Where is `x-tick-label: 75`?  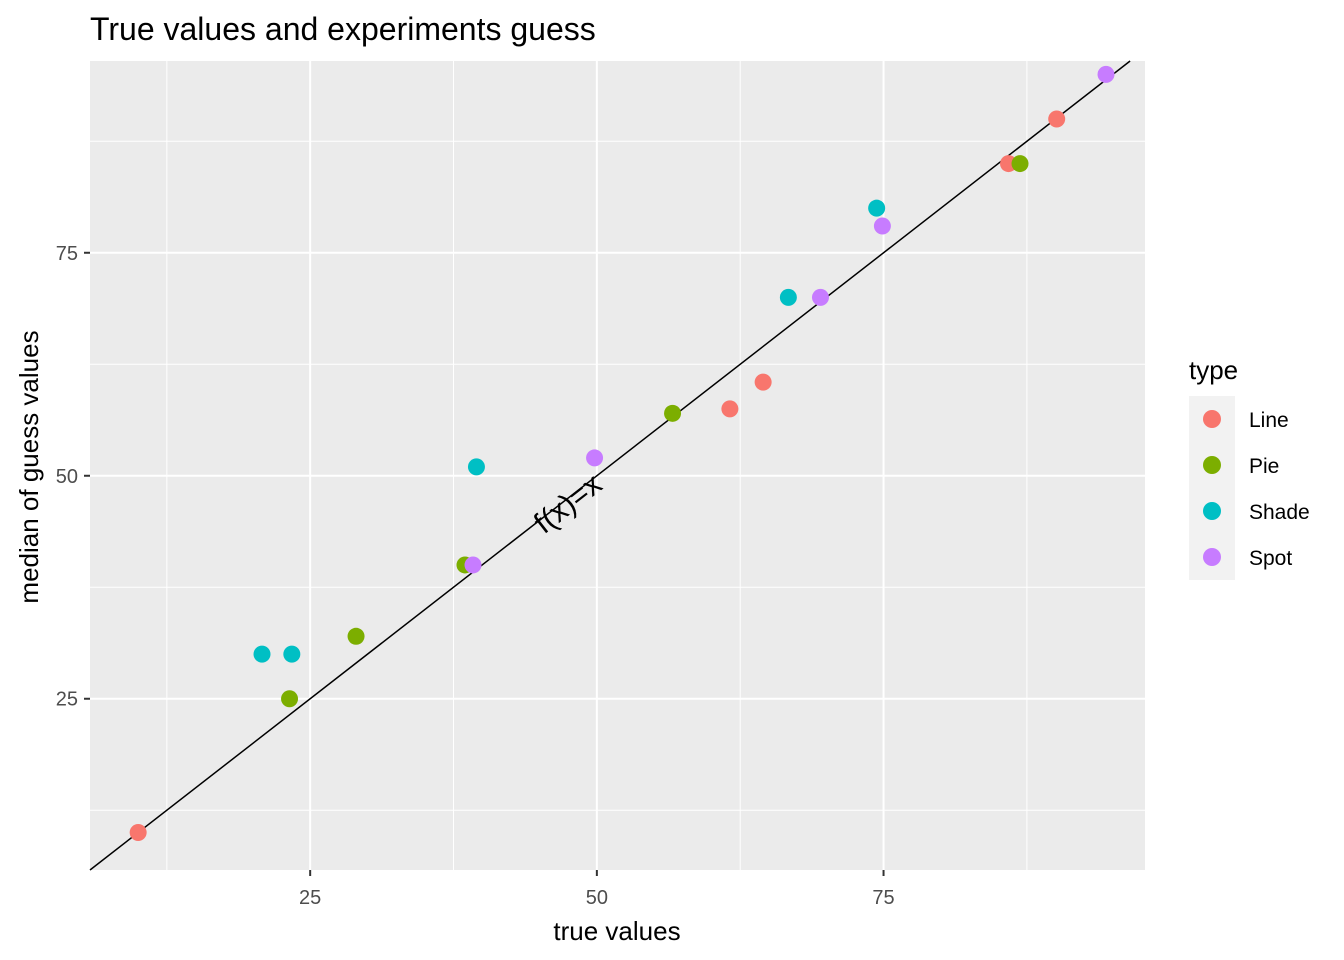
x-tick-label: 75 is located at coordinates (883, 898).